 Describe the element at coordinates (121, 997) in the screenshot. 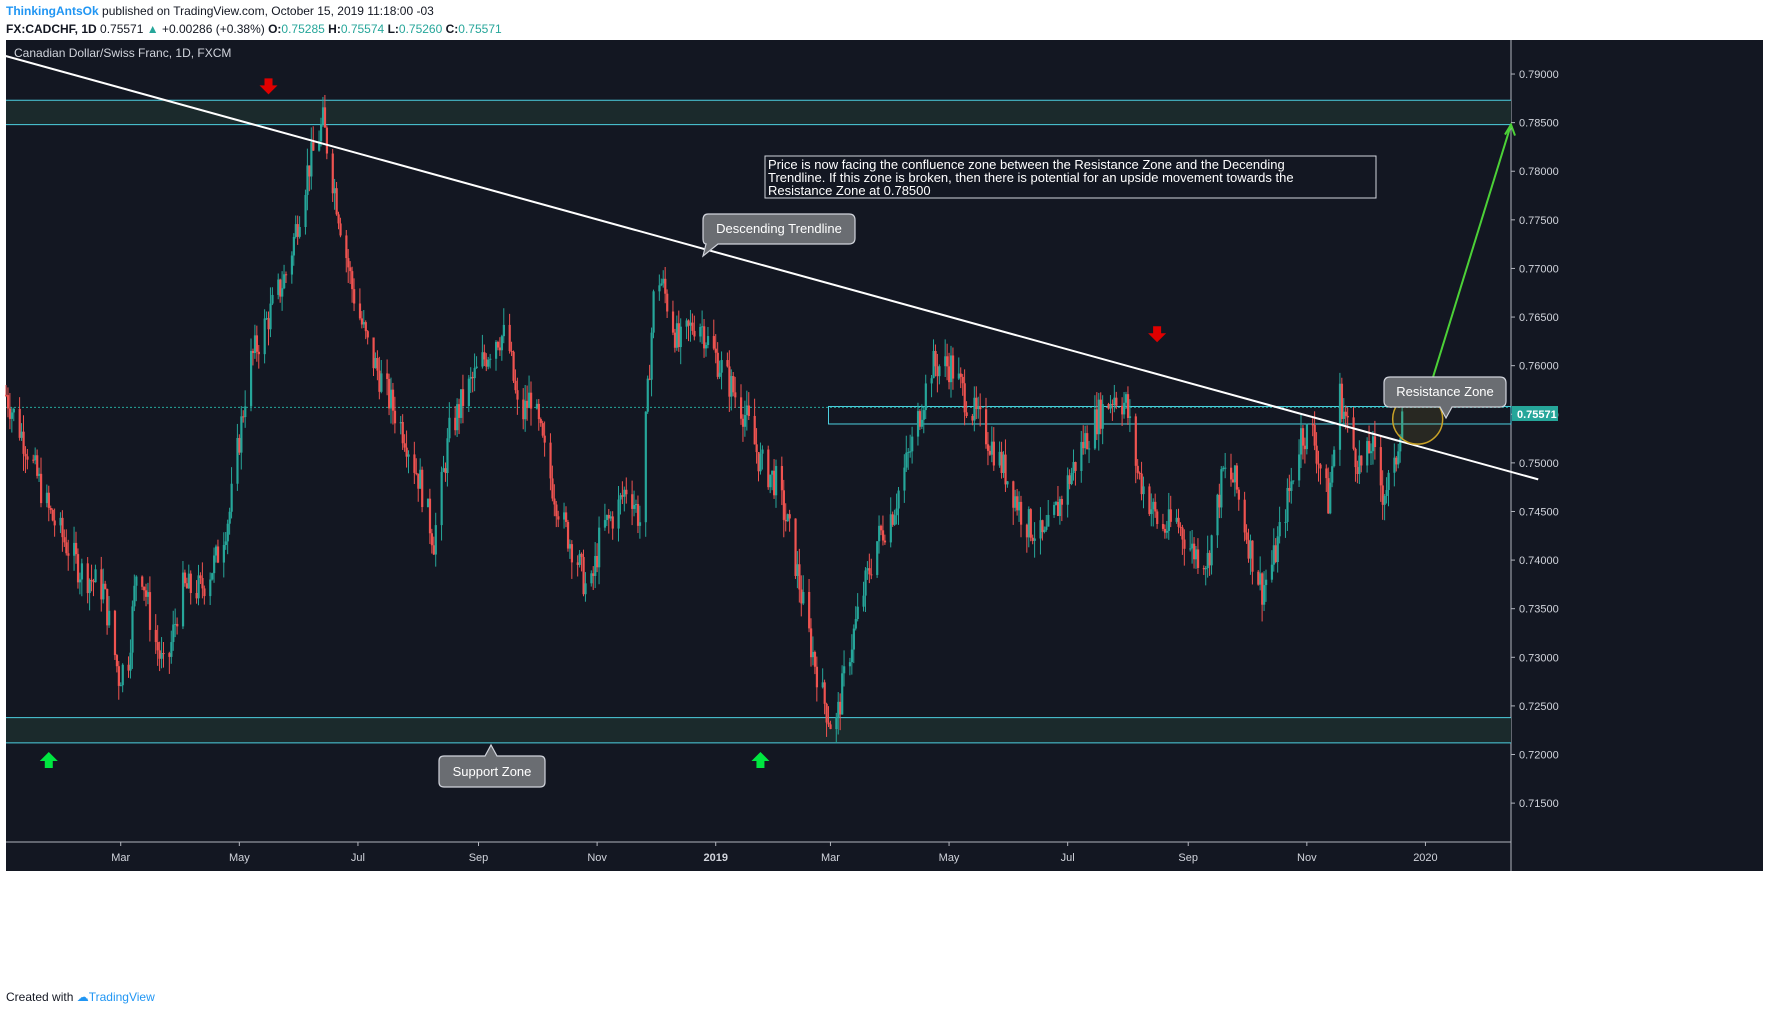

I see `tradingview-link: TradingView` at that location.